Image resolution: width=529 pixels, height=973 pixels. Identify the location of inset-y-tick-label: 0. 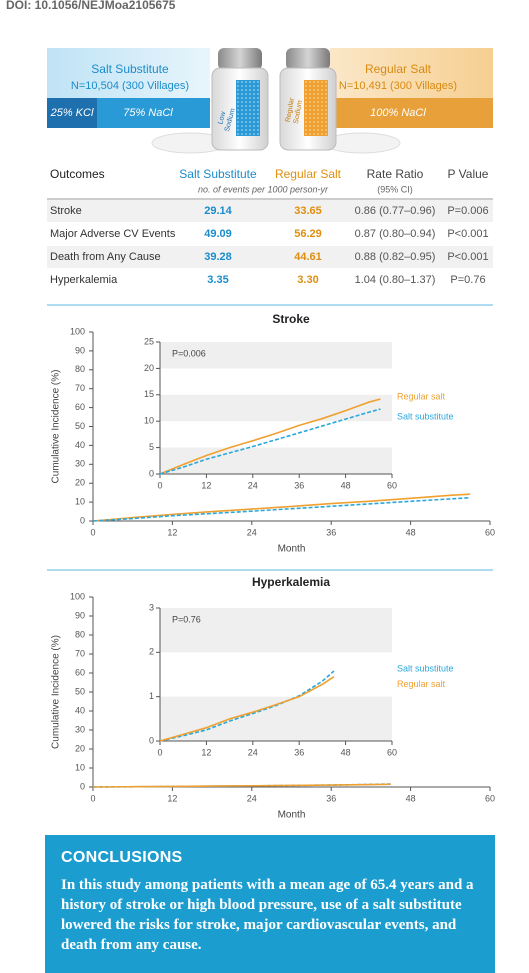
(151, 740).